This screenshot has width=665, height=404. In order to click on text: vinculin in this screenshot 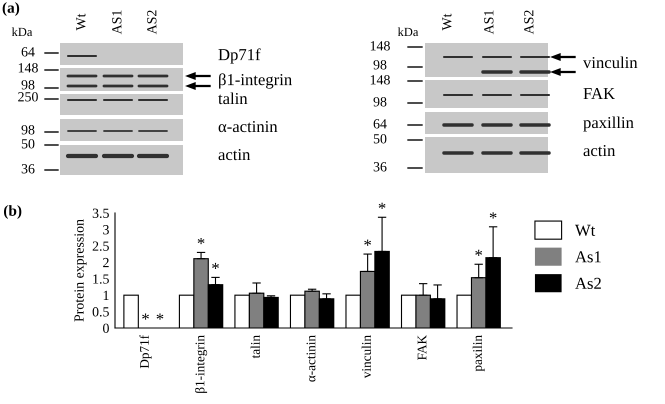, I will do `click(610, 62)`.